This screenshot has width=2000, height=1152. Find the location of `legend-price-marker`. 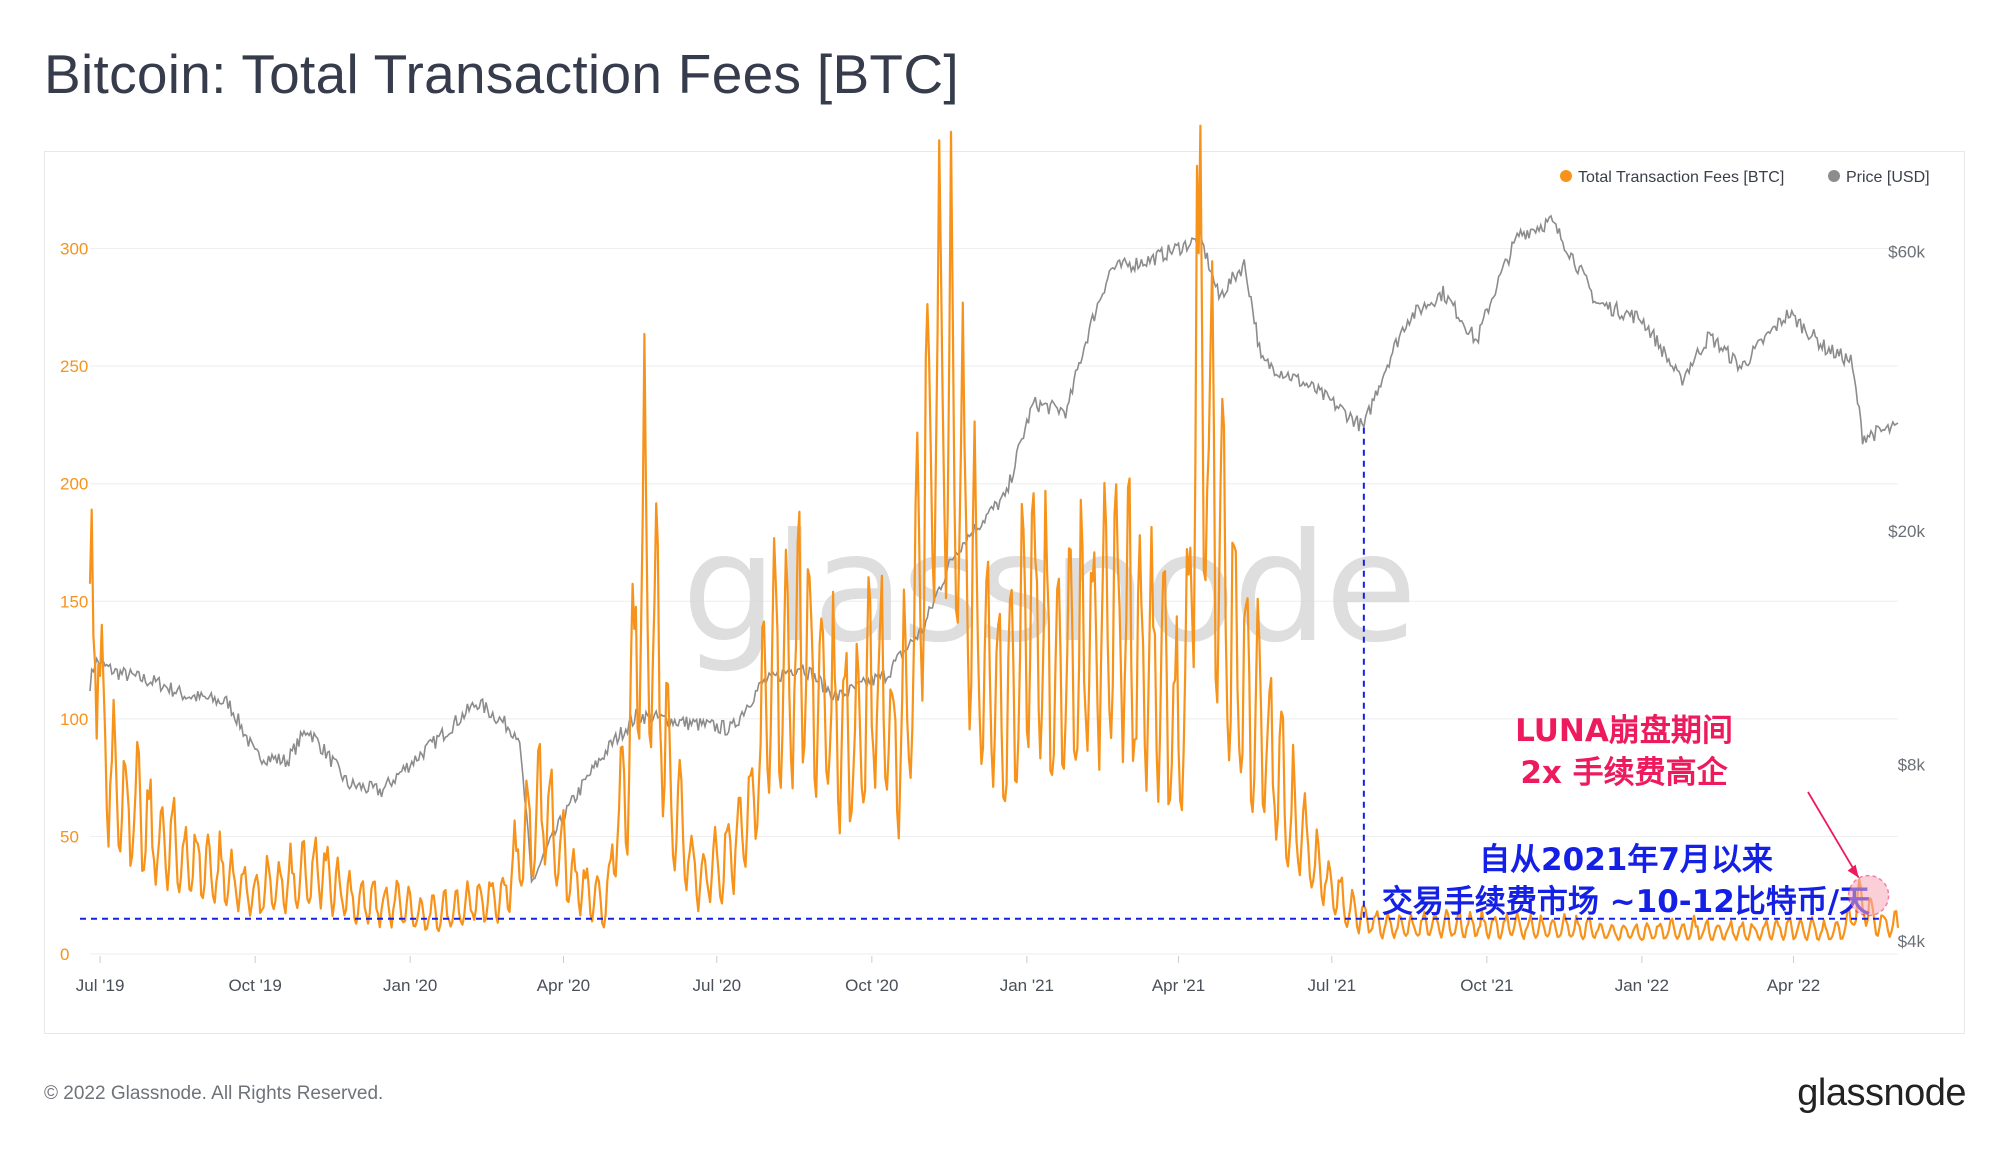

legend-price-marker is located at coordinates (1834, 176).